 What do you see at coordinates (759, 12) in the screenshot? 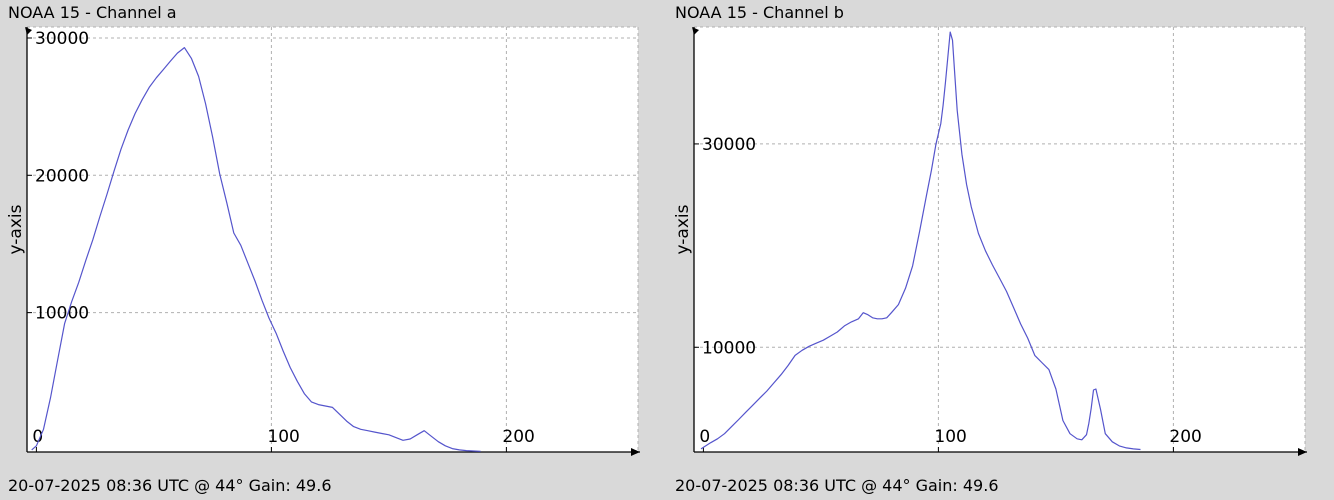
I see `chart-title: NOAA 15 - Channel b` at bounding box center [759, 12].